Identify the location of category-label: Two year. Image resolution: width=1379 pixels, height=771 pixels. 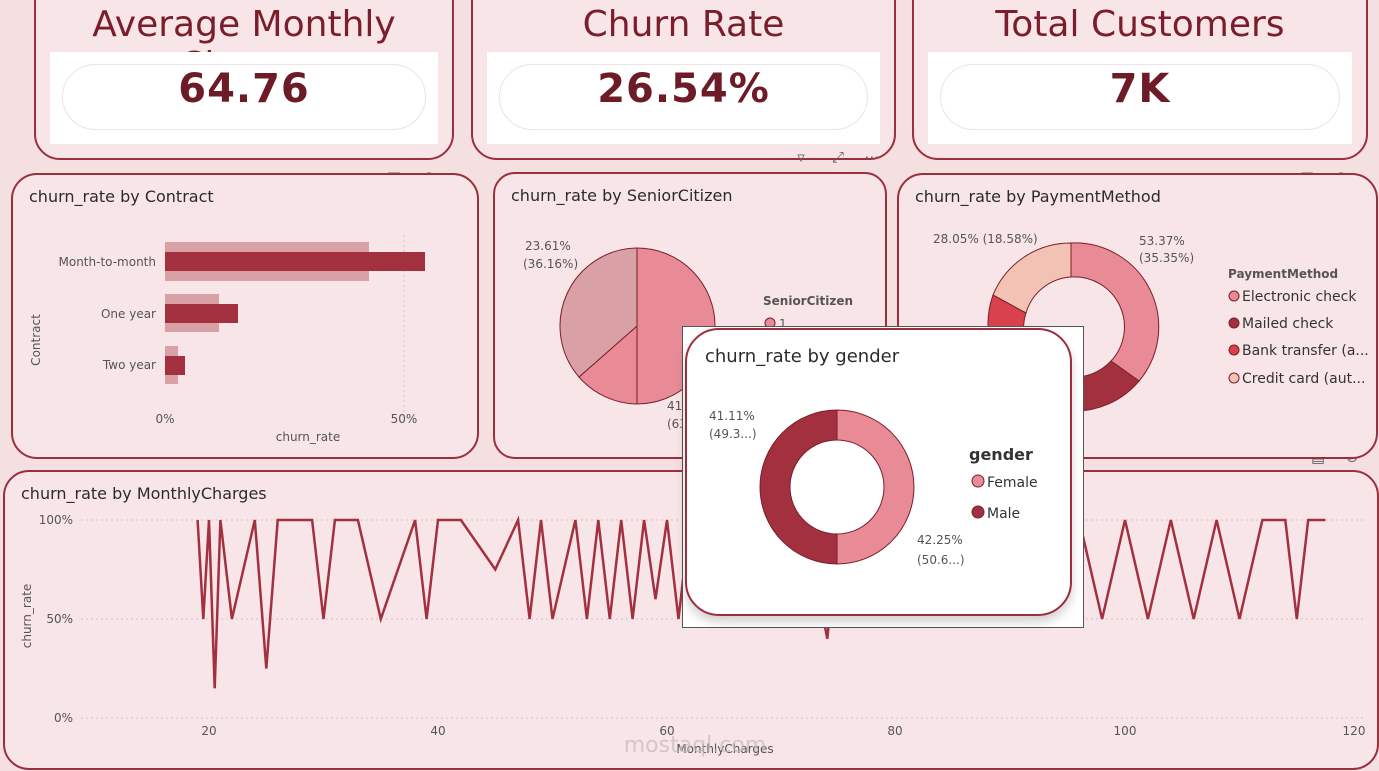
(129, 365).